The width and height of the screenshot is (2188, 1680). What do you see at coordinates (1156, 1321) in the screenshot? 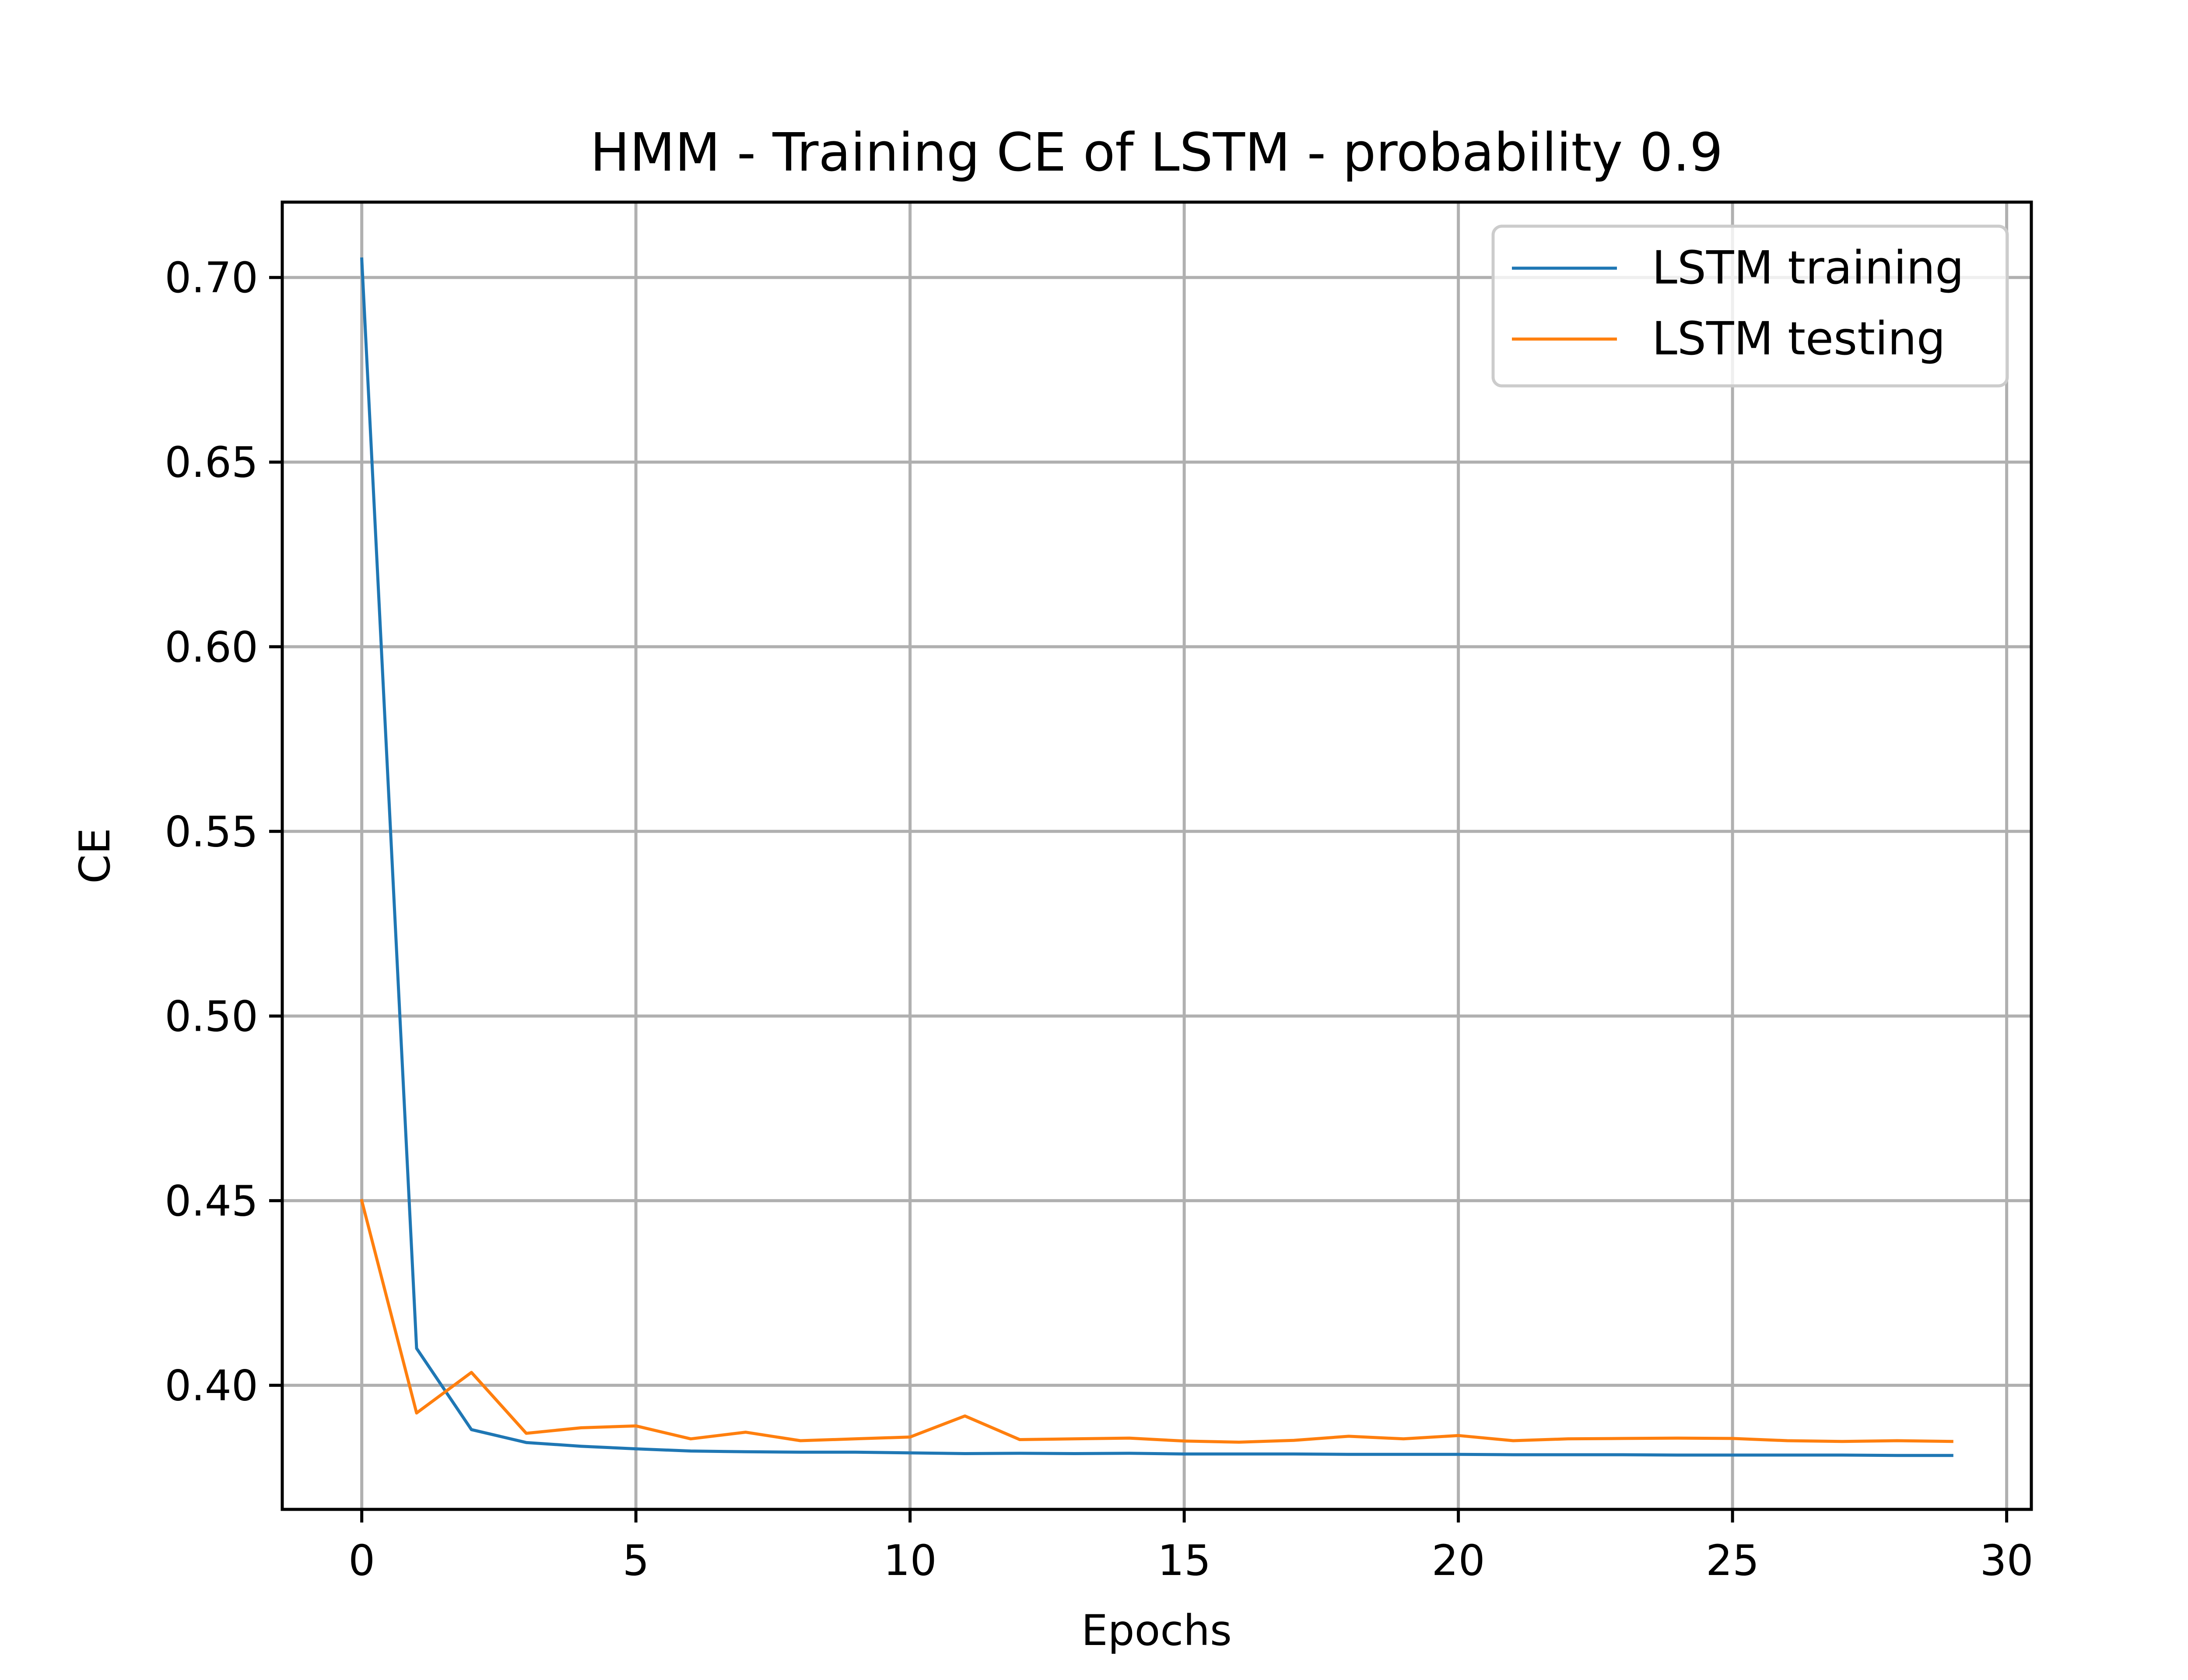
I see `series-line-testing` at bounding box center [1156, 1321].